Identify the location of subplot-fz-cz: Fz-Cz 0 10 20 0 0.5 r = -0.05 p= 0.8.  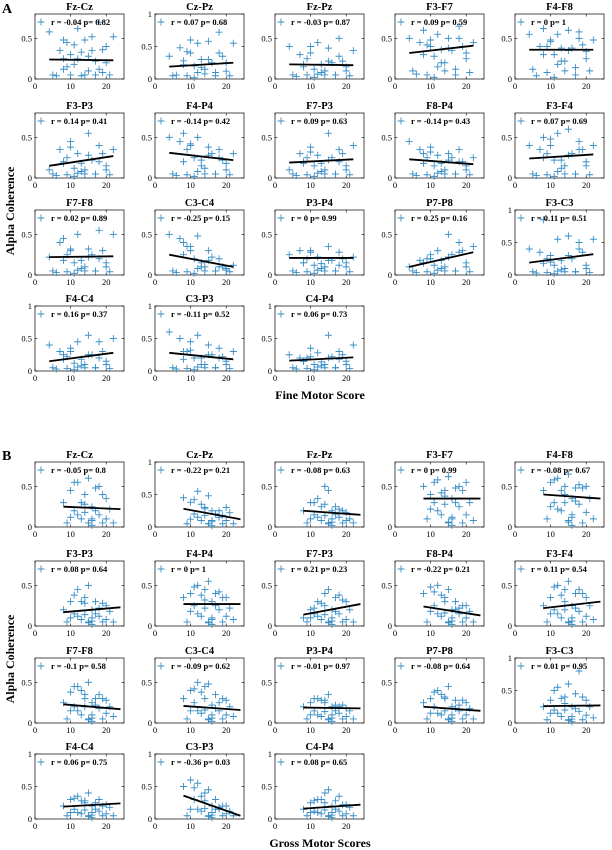
(73, 494).